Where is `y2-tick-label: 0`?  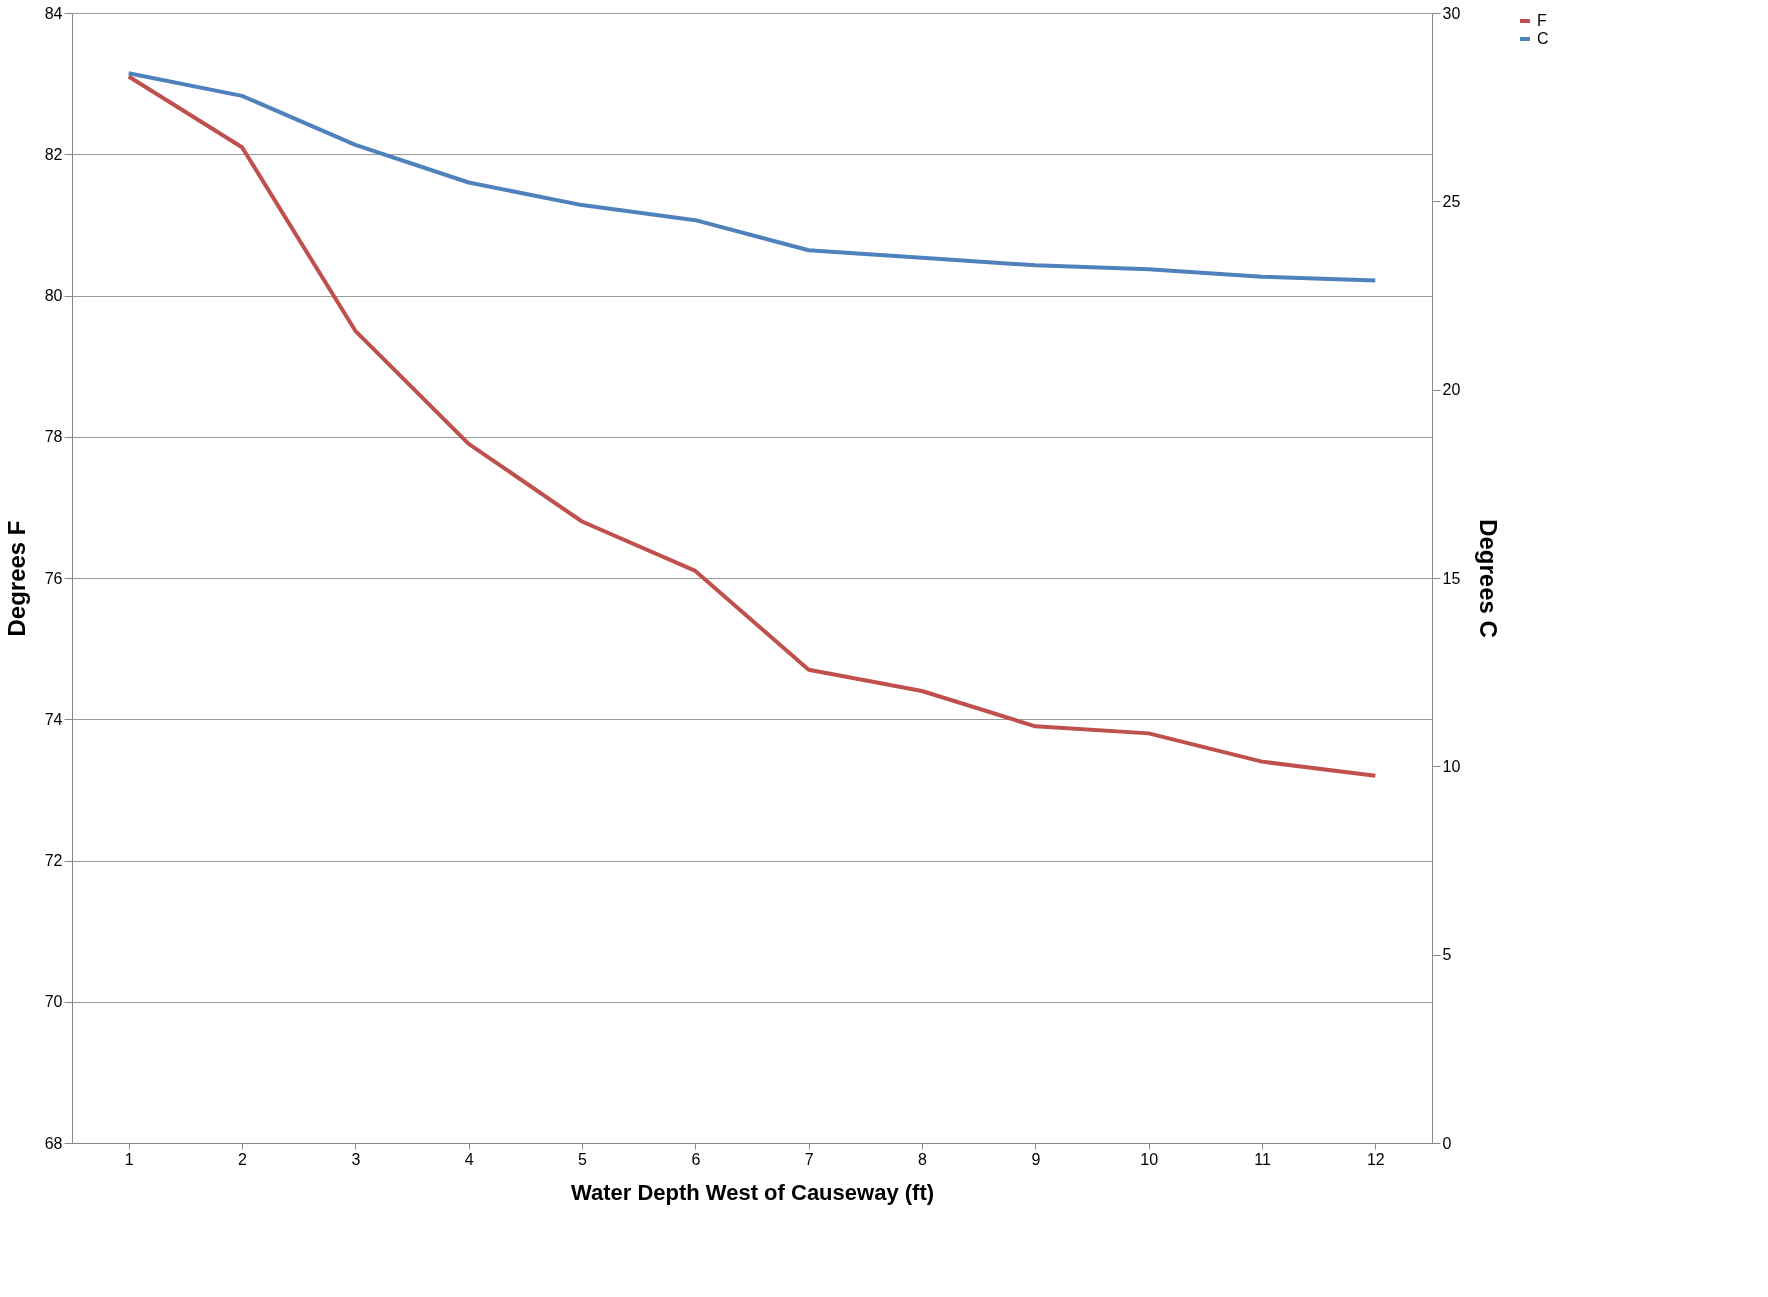
y2-tick-label: 0 is located at coordinates (1447, 1143).